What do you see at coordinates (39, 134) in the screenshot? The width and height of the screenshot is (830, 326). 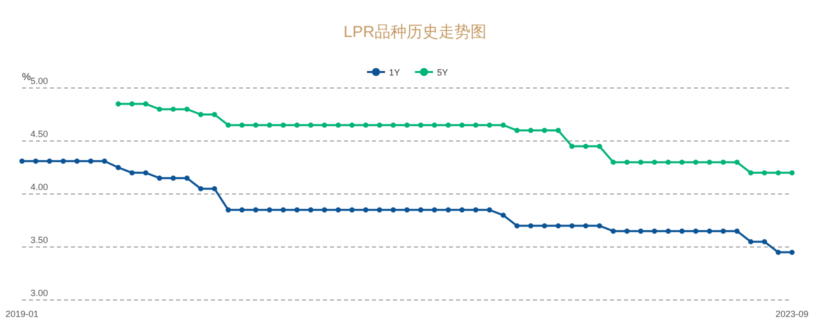 I see `y-tick-label: 4.50` at bounding box center [39, 134].